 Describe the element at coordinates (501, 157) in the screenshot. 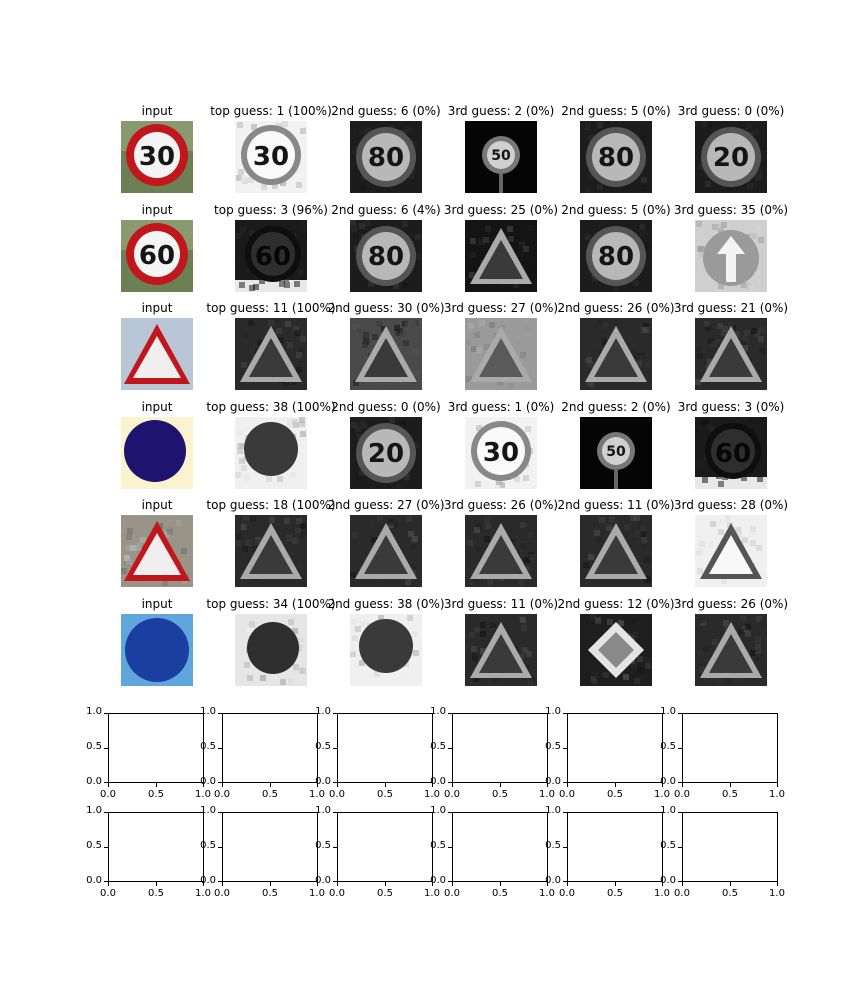

I see `sign-image: 50` at that location.